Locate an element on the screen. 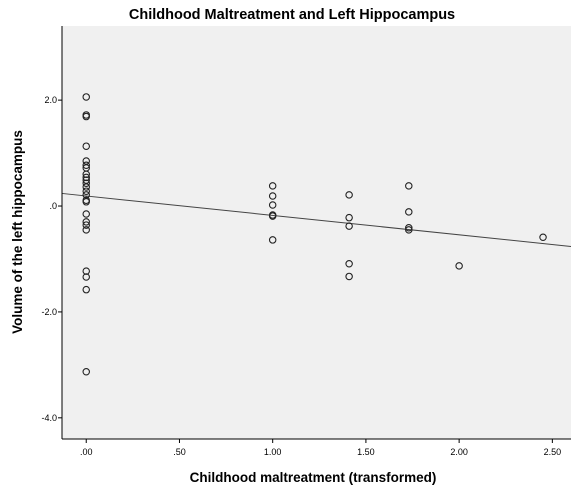 Image resolution: width=571 pixels, height=489 pixels. x-tick-label: 1.50 is located at coordinates (366, 452).